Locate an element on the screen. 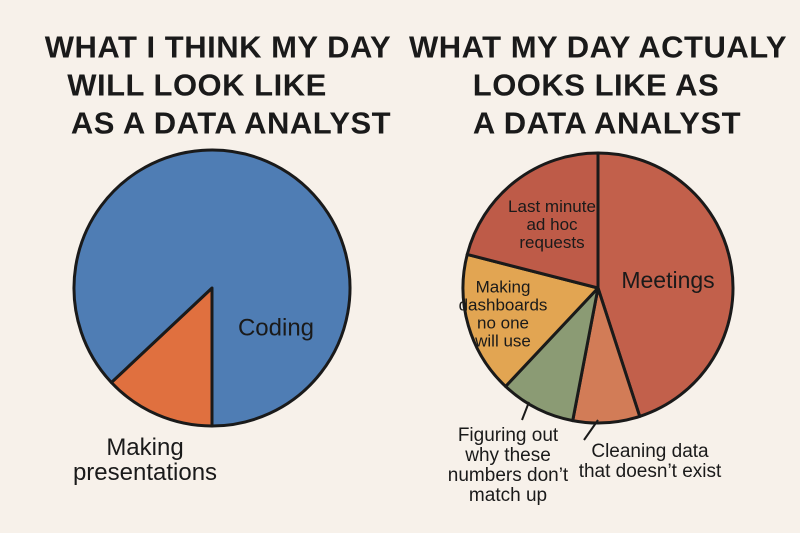 This screenshot has height=533, width=800. slice-label: Meetings is located at coordinates (668, 279).